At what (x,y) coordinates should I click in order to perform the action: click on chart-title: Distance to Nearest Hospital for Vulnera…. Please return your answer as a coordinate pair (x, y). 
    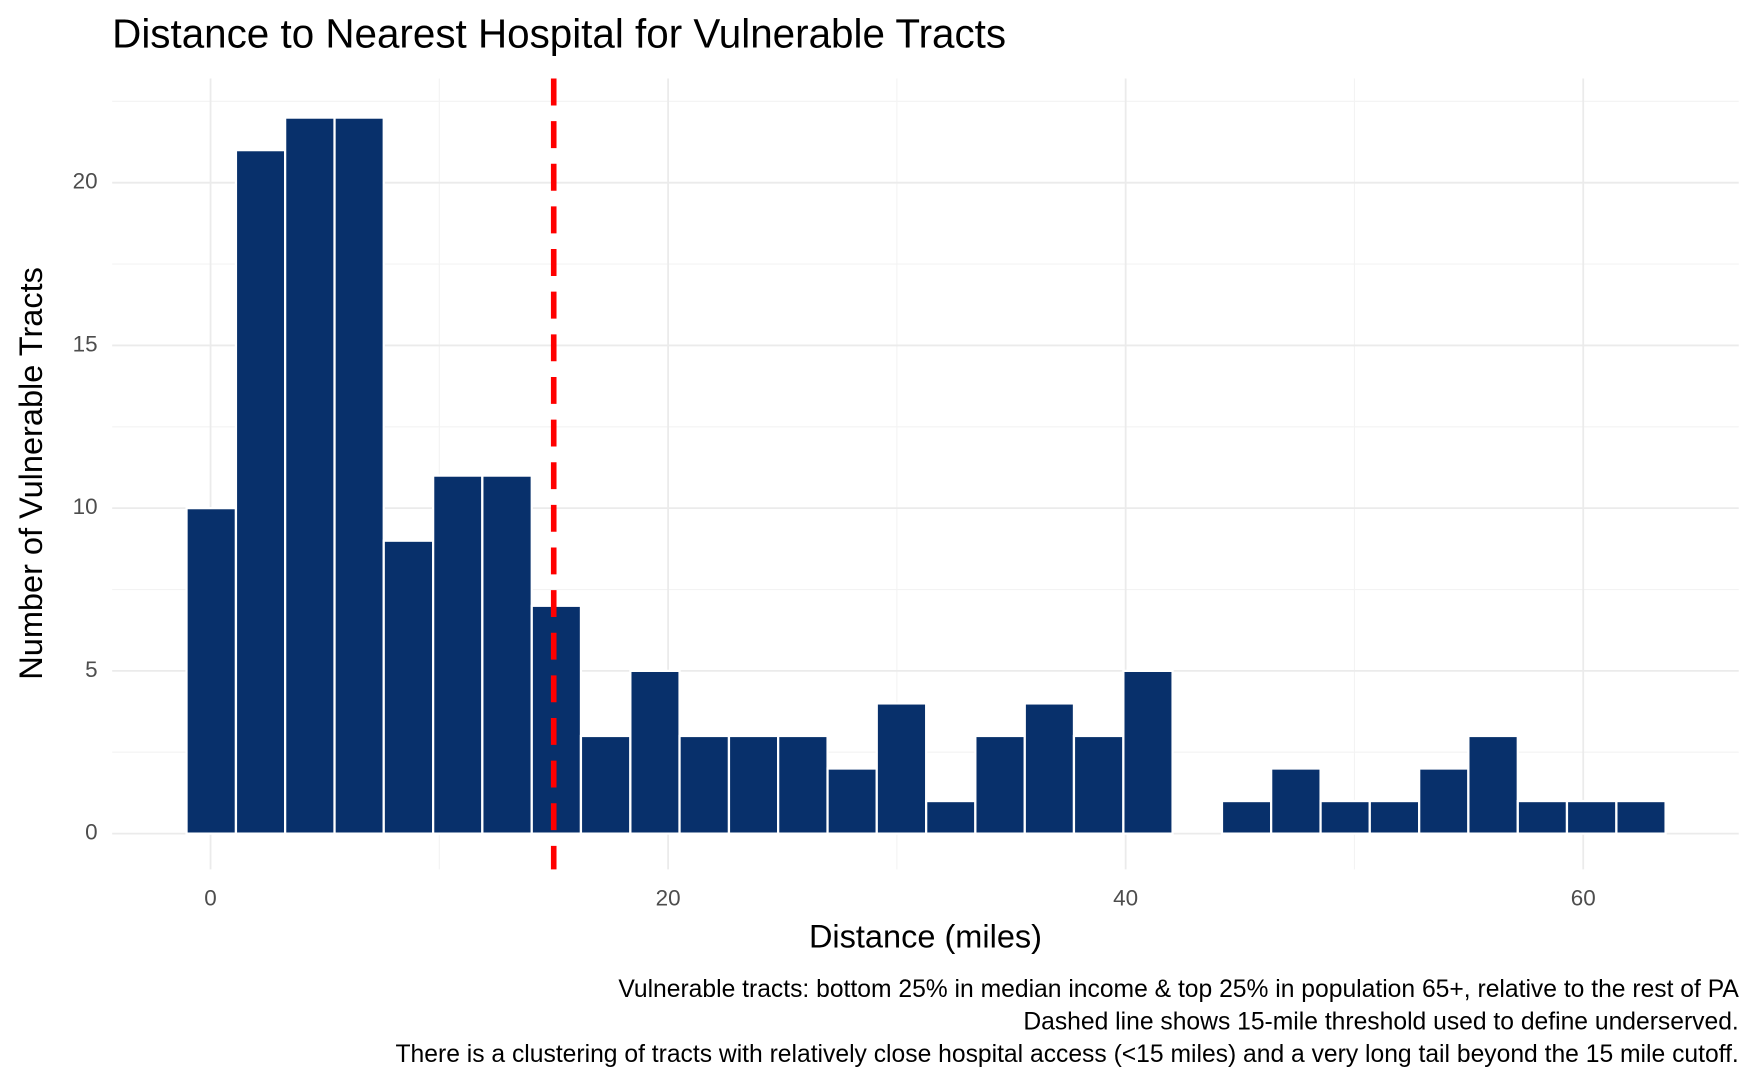
    Looking at the image, I should click on (559, 34).